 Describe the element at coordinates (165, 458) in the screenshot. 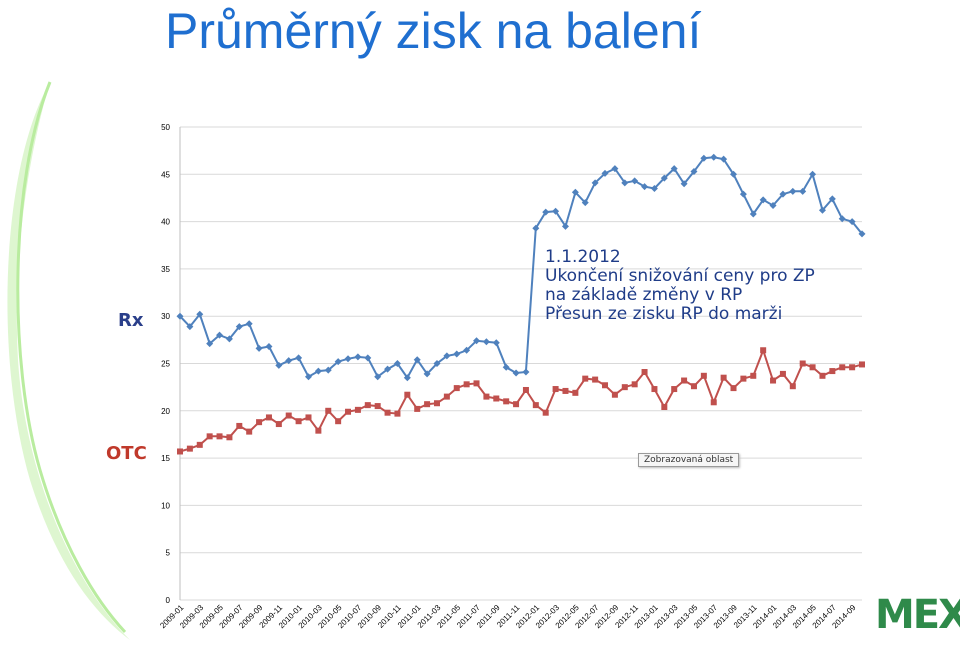

I see `y-tick-label: 15` at that location.